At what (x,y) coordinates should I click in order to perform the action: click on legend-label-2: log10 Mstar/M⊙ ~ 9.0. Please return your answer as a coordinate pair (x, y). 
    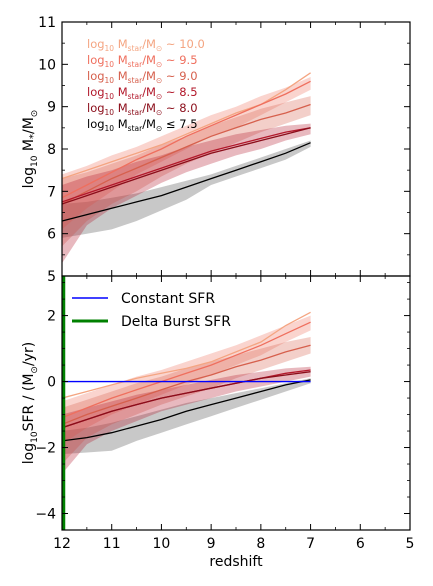
    Looking at the image, I should click on (142, 77).